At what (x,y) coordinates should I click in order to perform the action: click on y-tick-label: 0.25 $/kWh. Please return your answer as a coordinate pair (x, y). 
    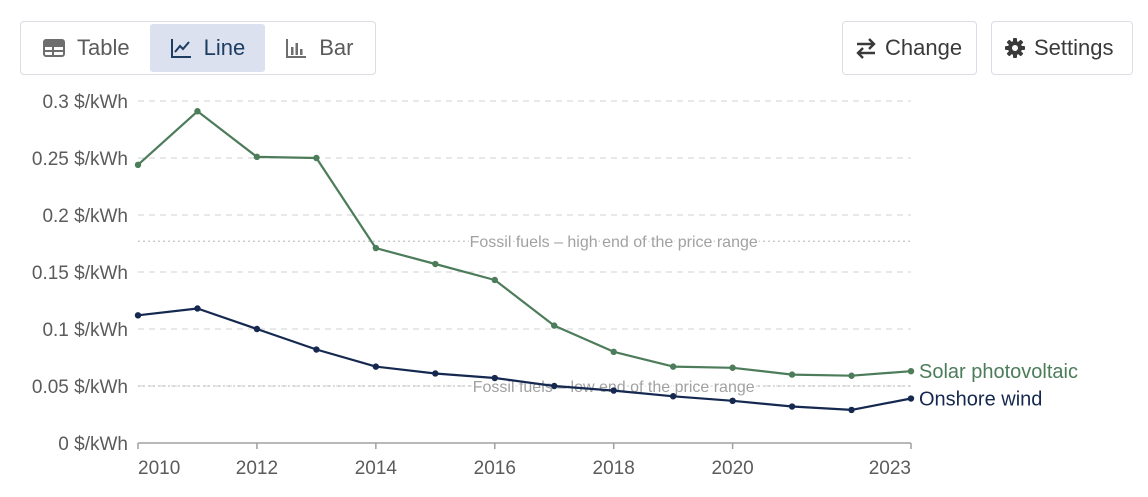
    Looking at the image, I should click on (80, 159).